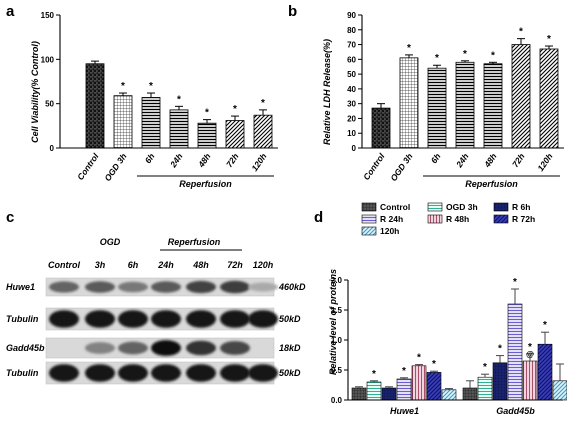  Describe the element at coordinates (457, 219) in the screenshot. I see `legend-label: R 48h` at that location.